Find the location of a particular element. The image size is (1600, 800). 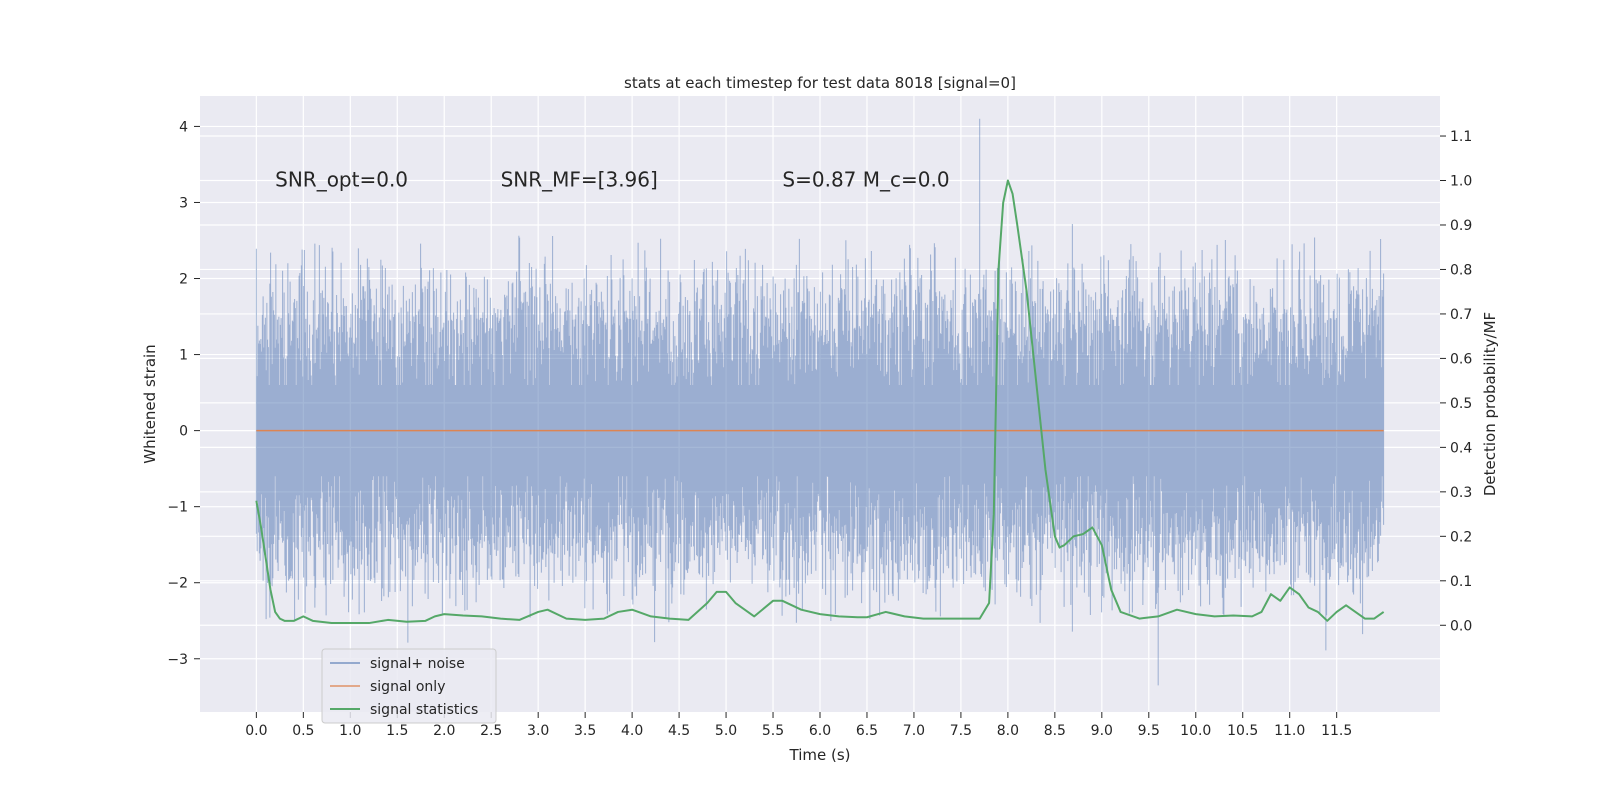

y-tick-label: 0 is located at coordinates (183, 432).